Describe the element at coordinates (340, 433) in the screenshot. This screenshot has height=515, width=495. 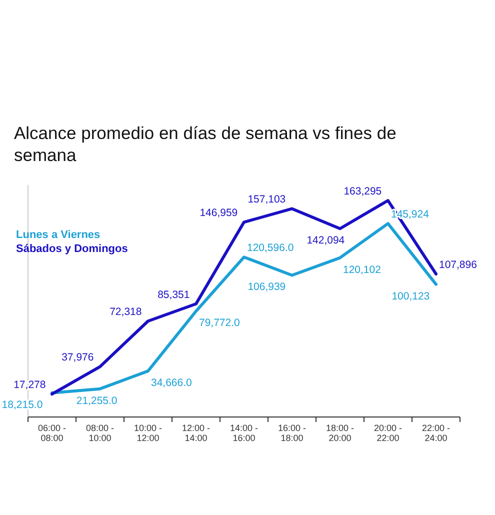
I see `x-tick-label: 18:00 - 20:00` at that location.